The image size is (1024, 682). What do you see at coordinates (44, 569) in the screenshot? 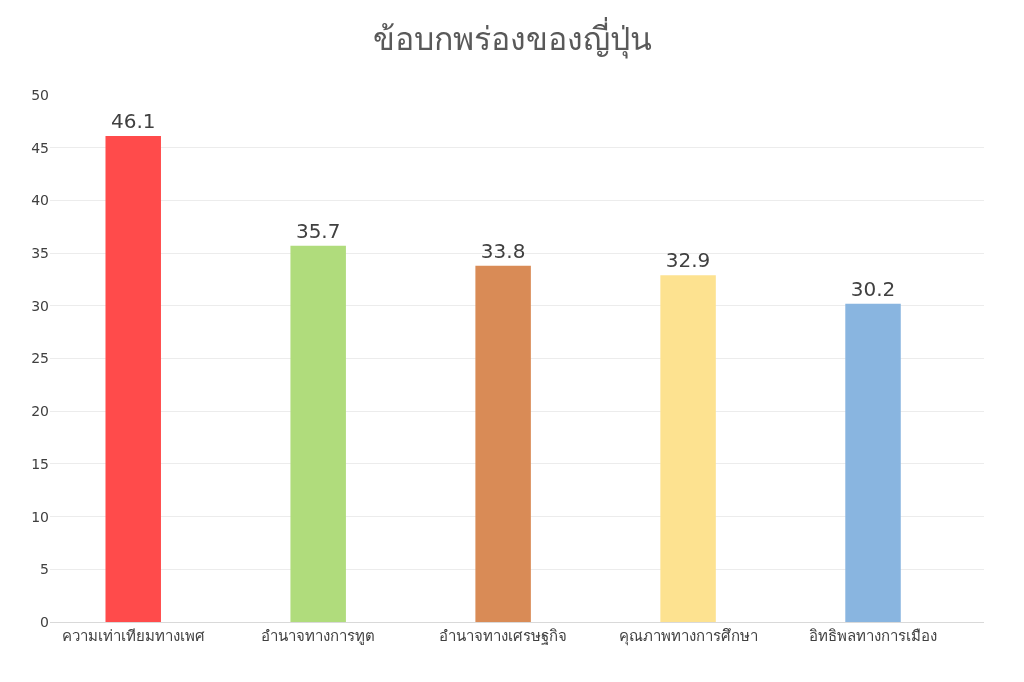
I see `y-tick-label: 5` at bounding box center [44, 569].